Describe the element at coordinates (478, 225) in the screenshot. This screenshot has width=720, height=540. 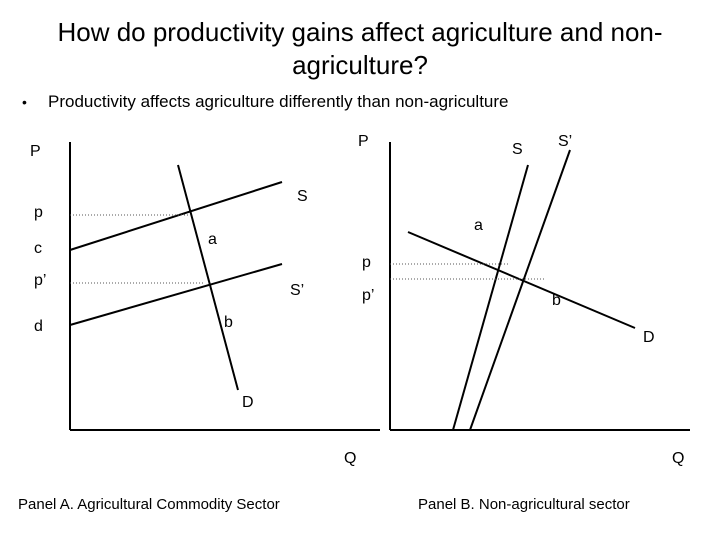
I see `panel-b-point-label-a: a` at that location.